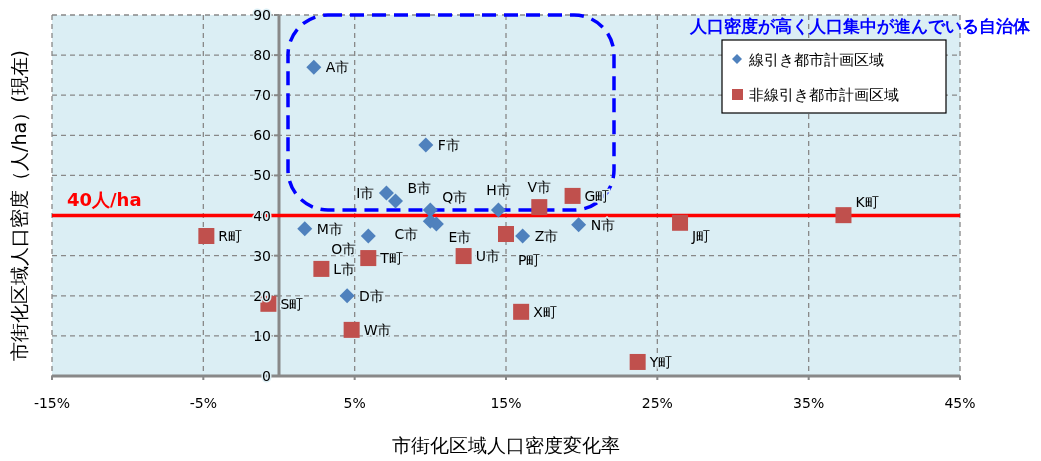  Describe the element at coordinates (498, 189) in the screenshot. I see `annotation: H市` at that location.